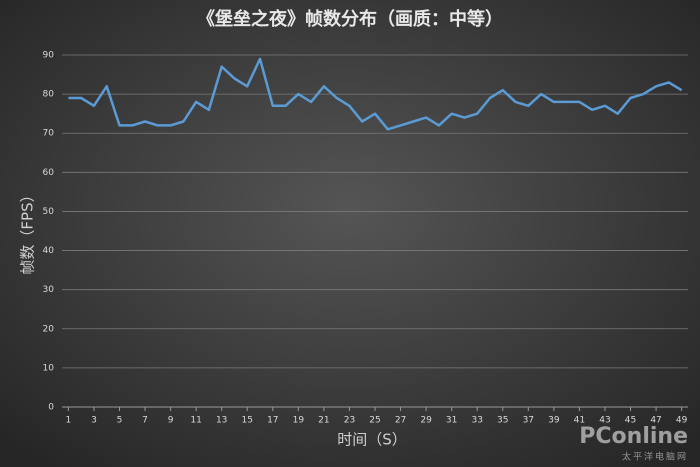 The image size is (700, 467). What do you see at coordinates (49, 212) in the screenshot?
I see `y-tick-label: 50` at bounding box center [49, 212].